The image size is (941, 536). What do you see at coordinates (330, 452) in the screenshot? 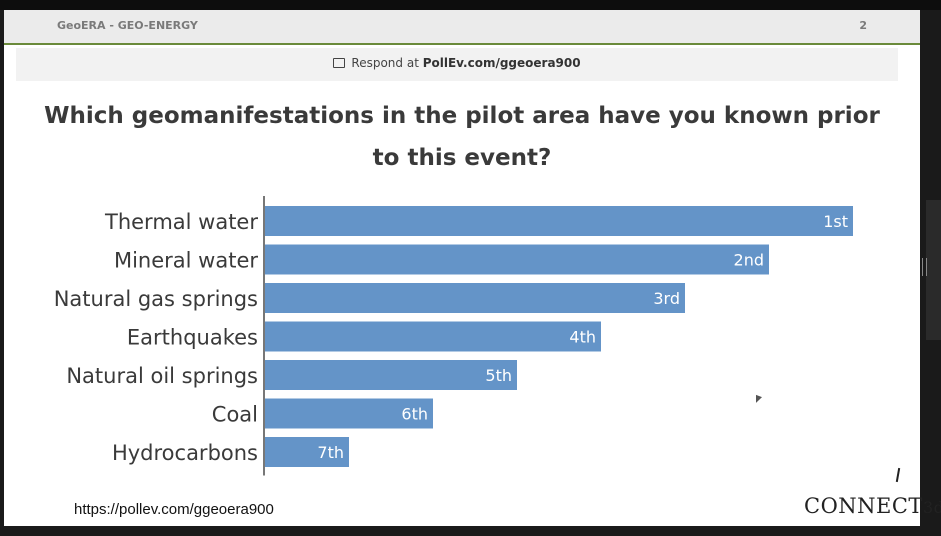
I see `data-label-7: 7th` at bounding box center [330, 452].